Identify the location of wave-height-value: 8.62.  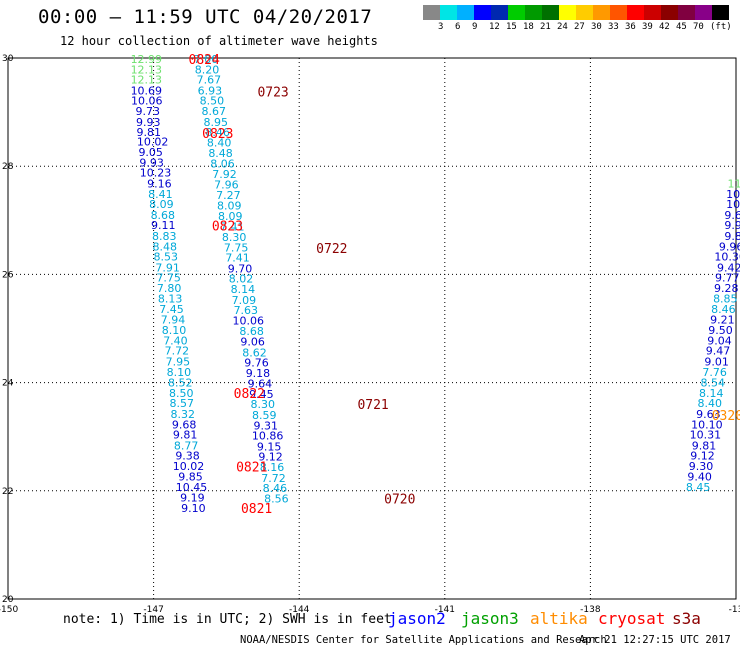
(254, 352).